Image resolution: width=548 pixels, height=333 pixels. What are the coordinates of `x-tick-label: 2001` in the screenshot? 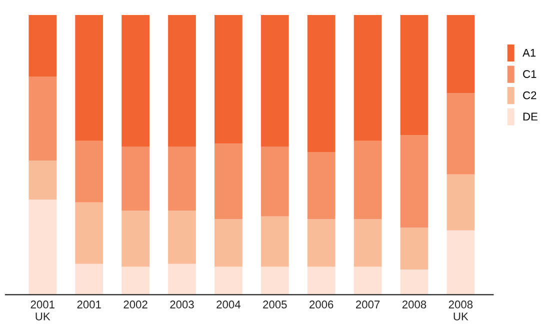 It's located at (89, 304).